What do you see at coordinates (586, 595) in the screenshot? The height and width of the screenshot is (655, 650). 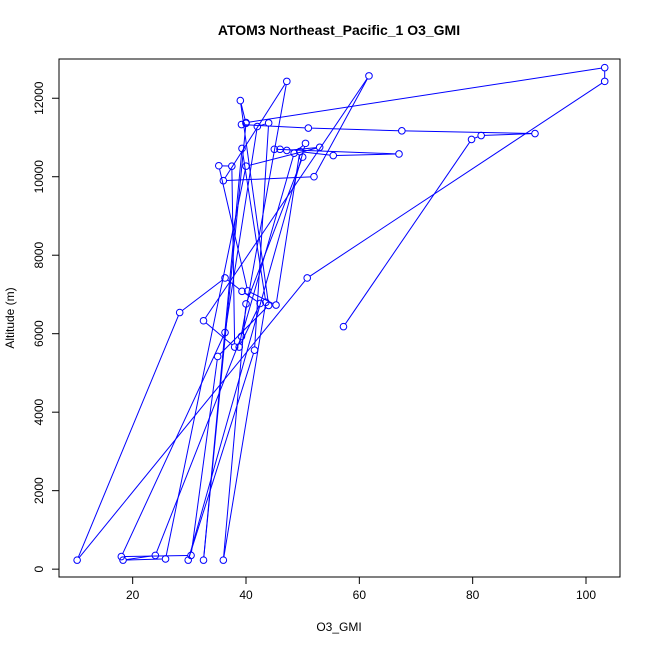 I see `x-tick-label: 100` at bounding box center [586, 595].